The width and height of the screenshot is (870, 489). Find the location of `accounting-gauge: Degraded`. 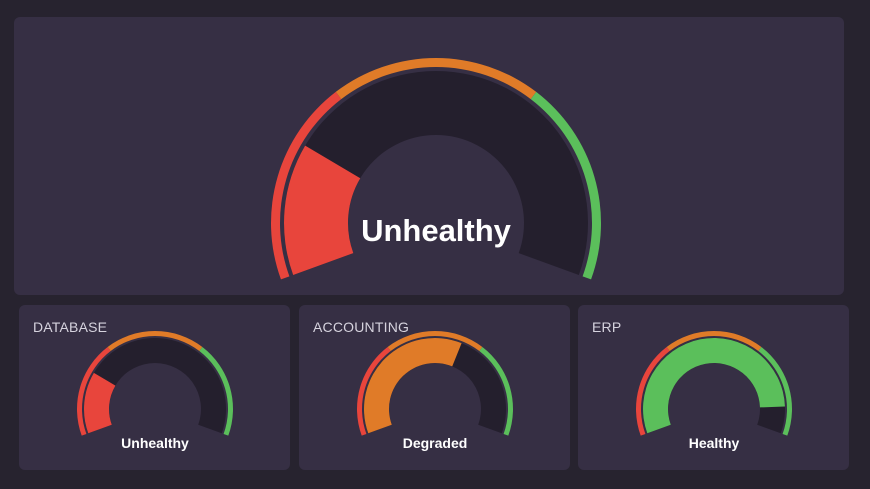

accounting-gauge: Degraded is located at coordinates (435, 391).